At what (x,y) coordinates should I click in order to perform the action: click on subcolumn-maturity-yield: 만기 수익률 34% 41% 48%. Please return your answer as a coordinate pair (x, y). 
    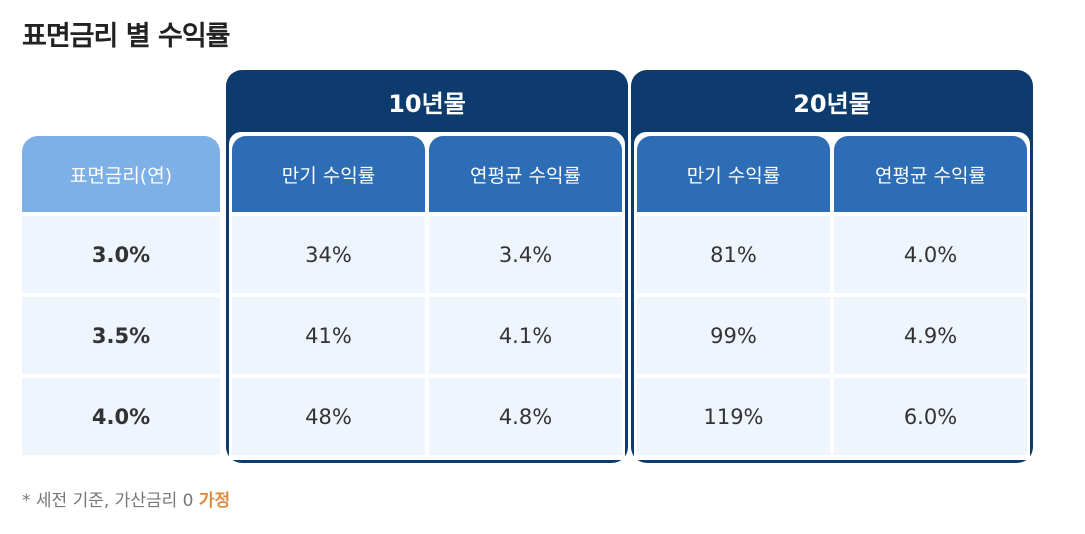
    Looking at the image, I should click on (328, 298).